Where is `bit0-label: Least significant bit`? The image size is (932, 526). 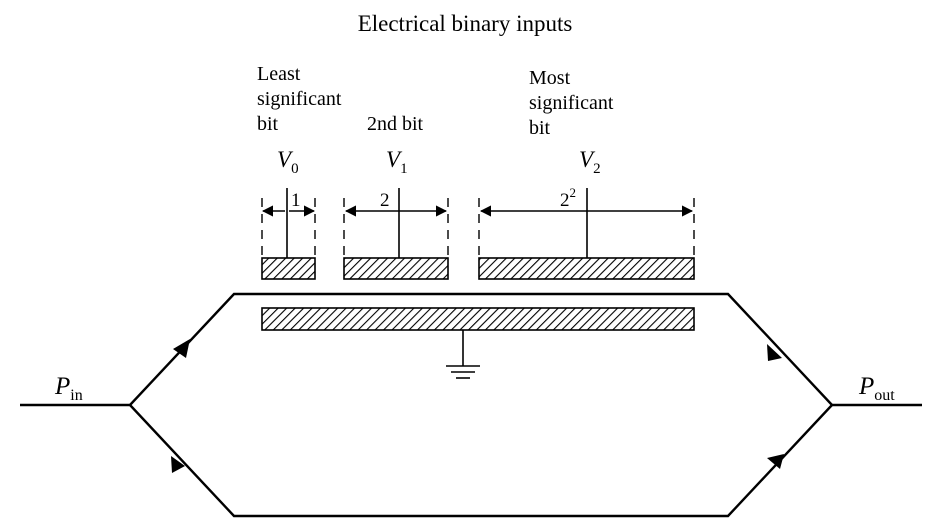 bit0-label: Least significant bit is located at coordinates (301, 99).